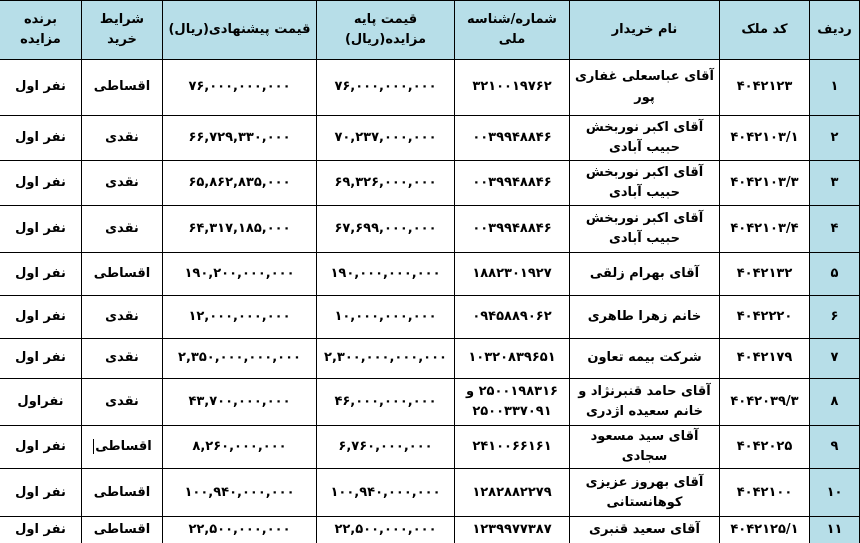 The width and height of the screenshot is (860, 543). What do you see at coordinates (239, 30) in the screenshot?
I see `column-header-bid-price: قیمت پیشنهادی(ریال)` at bounding box center [239, 30].